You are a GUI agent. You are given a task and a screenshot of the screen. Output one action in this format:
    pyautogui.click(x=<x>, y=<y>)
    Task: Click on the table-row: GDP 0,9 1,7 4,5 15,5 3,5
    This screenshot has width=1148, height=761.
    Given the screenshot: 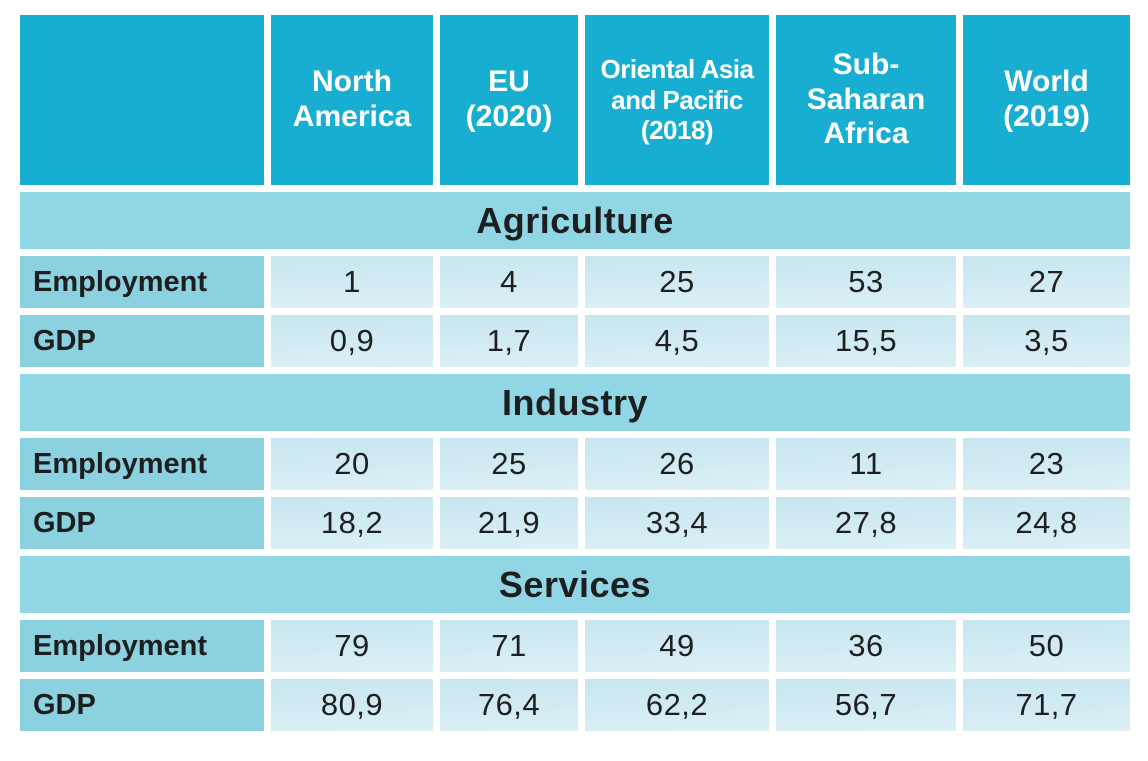 What is the action you would take?
    pyautogui.click(x=575, y=341)
    